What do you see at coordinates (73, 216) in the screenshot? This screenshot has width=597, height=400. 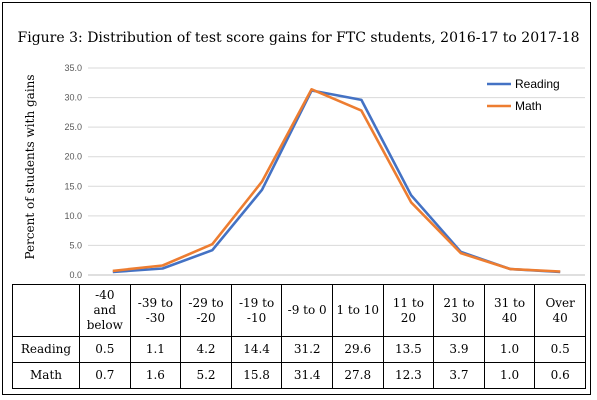 I see `y-tick-label: 10.0` at bounding box center [73, 216].